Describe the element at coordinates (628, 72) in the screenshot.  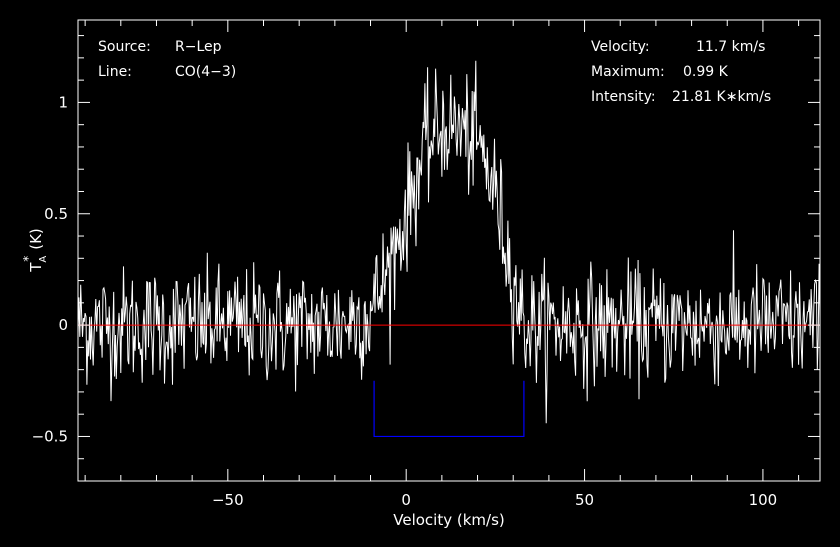
I see `maximum-label: Maximum:` at that location.